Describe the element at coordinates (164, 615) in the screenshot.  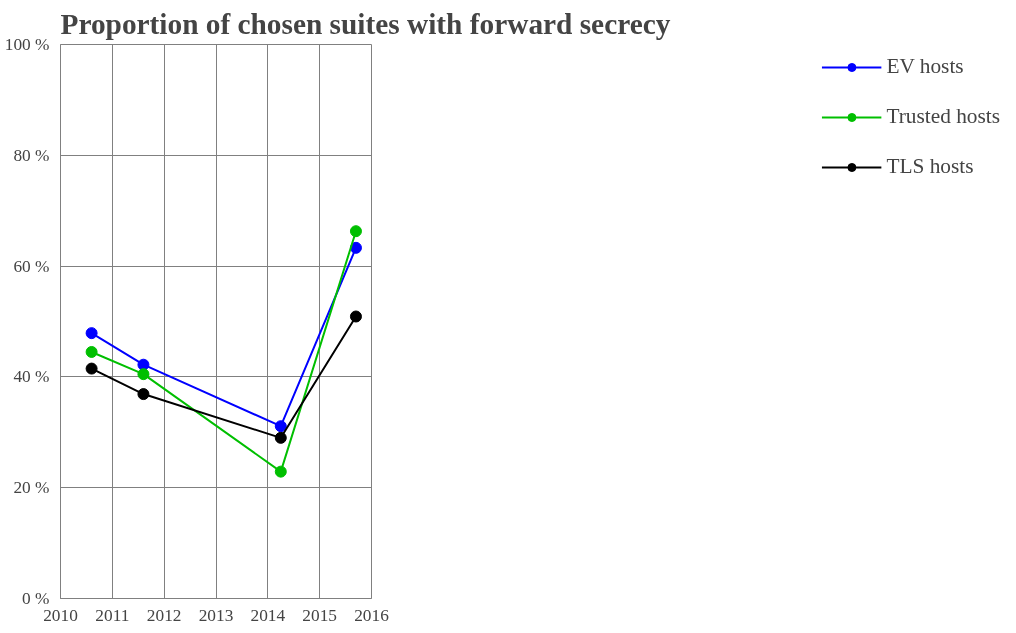
I see `x-tick-label: 2012` at that location.